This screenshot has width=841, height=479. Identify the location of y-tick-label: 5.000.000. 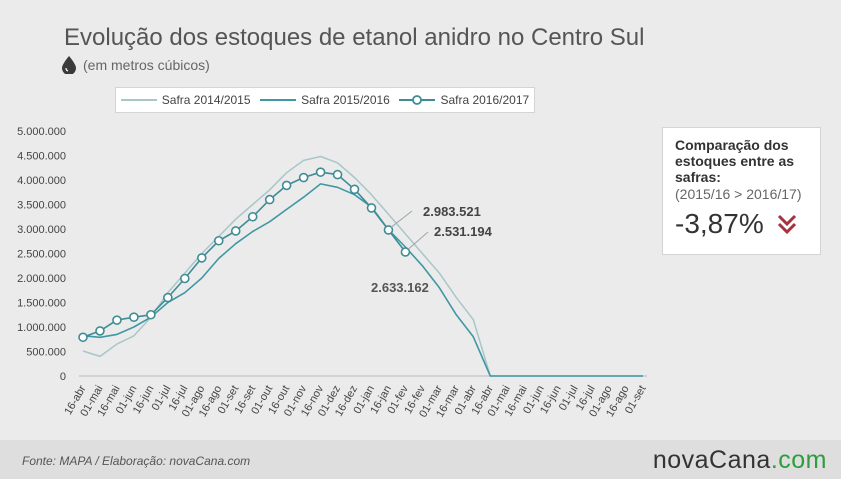
(41, 132).